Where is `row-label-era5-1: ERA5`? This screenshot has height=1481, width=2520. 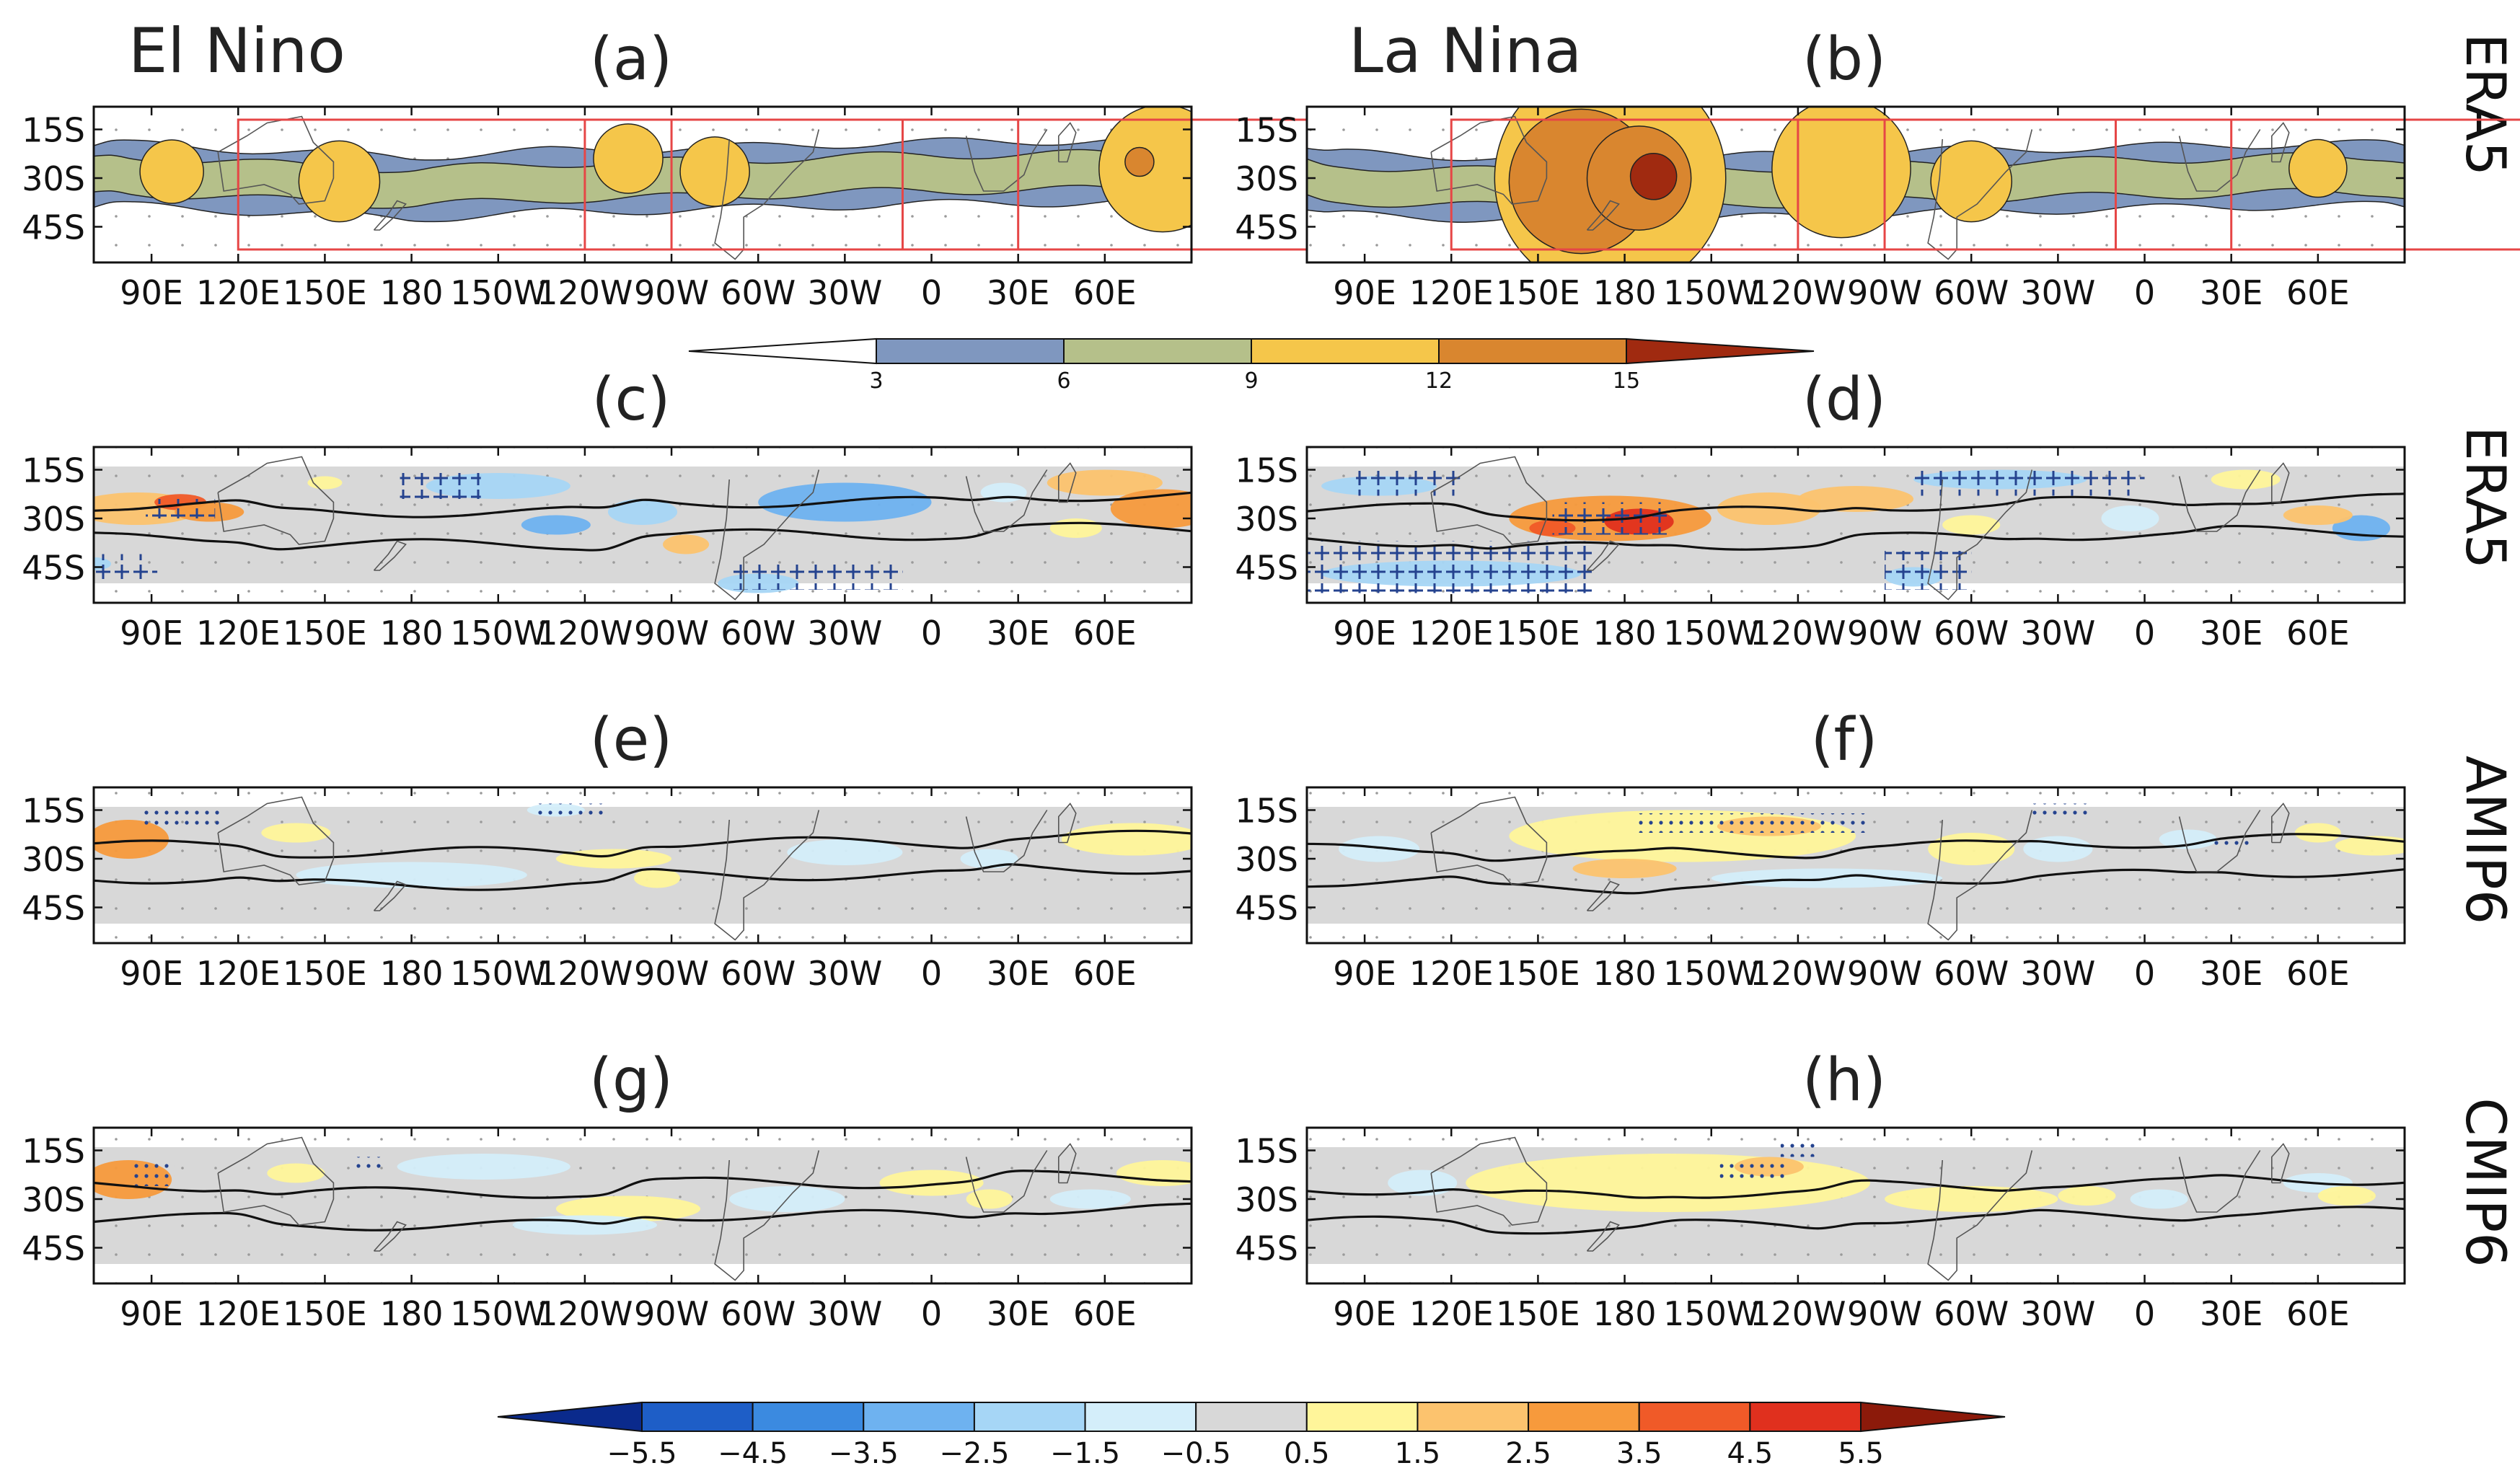
row-label-era5-1: ERA5 is located at coordinates (2486, 104).